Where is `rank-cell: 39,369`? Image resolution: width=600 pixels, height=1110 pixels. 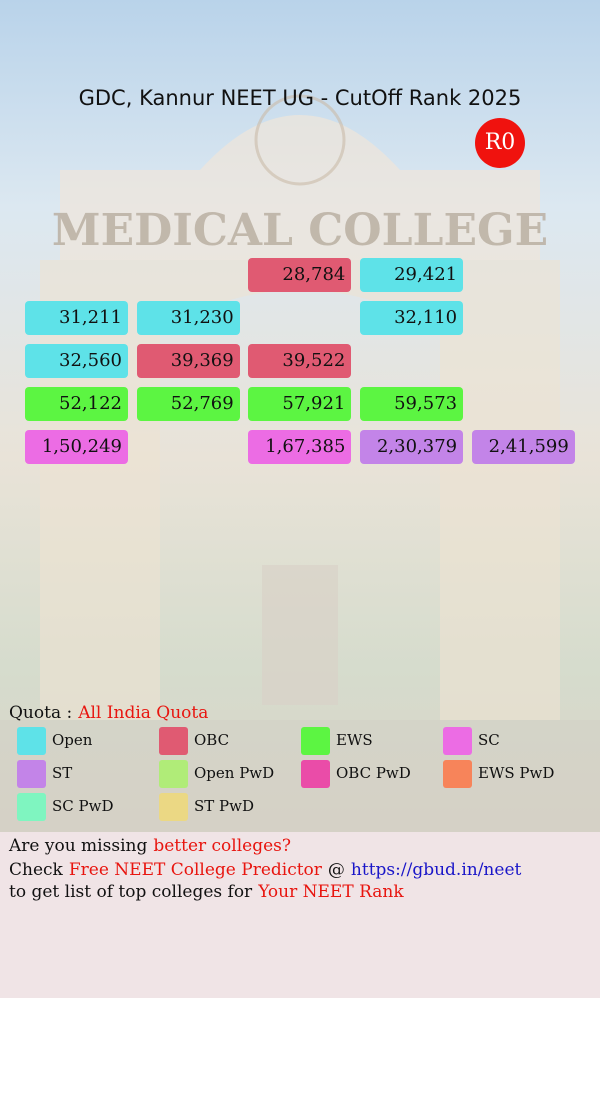
rank-cell: 39,369 is located at coordinates (188, 361).